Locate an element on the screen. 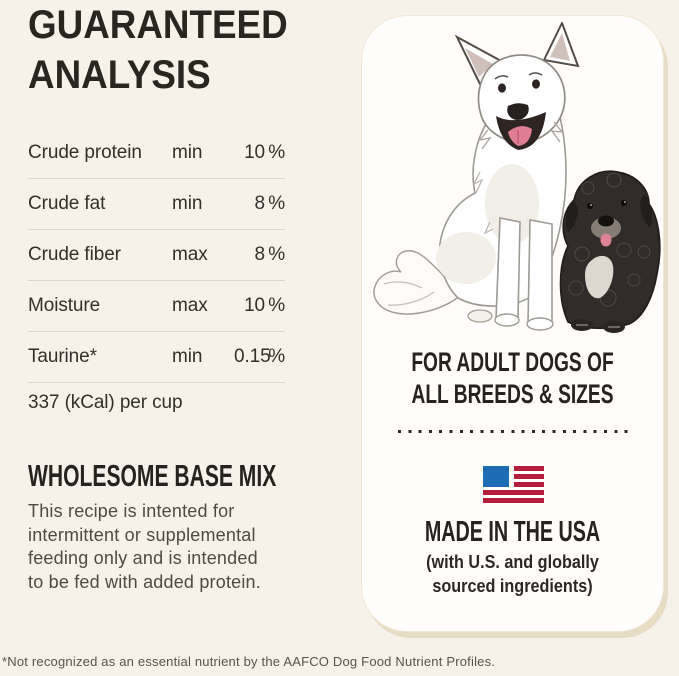  feeding-note-line: This recipe is intented for is located at coordinates (131, 511).